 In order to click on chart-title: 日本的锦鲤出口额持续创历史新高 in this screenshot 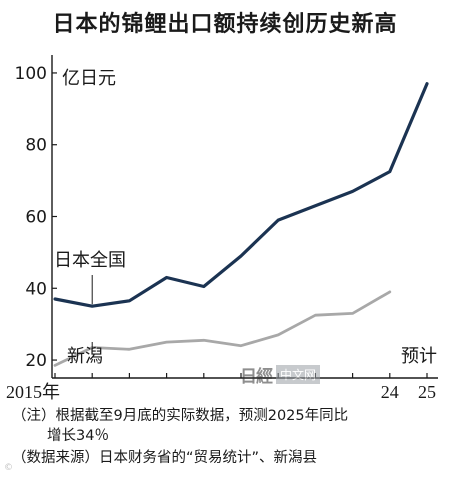, I will do `click(225, 24)`.